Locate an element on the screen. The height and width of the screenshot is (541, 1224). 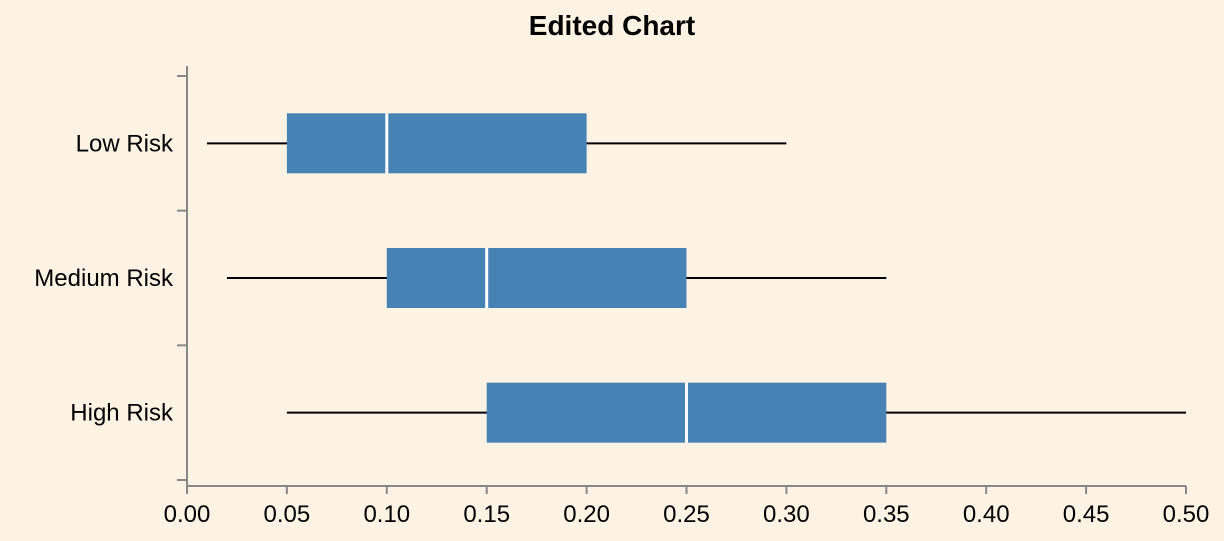
y-category-label: Medium Risk is located at coordinates (104, 278).